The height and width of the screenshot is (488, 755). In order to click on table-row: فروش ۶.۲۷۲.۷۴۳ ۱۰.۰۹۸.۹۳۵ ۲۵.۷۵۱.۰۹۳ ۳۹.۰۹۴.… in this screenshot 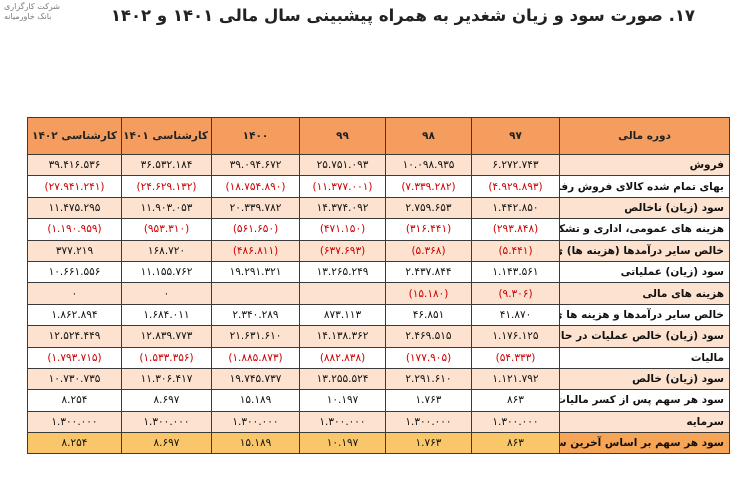, I will do `click(378, 165)`.